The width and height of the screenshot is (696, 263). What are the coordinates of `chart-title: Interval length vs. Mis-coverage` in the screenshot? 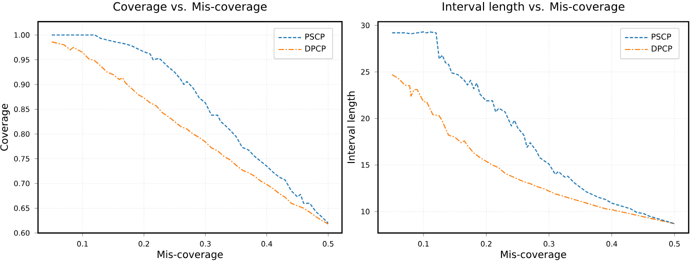 It's located at (533, 7).